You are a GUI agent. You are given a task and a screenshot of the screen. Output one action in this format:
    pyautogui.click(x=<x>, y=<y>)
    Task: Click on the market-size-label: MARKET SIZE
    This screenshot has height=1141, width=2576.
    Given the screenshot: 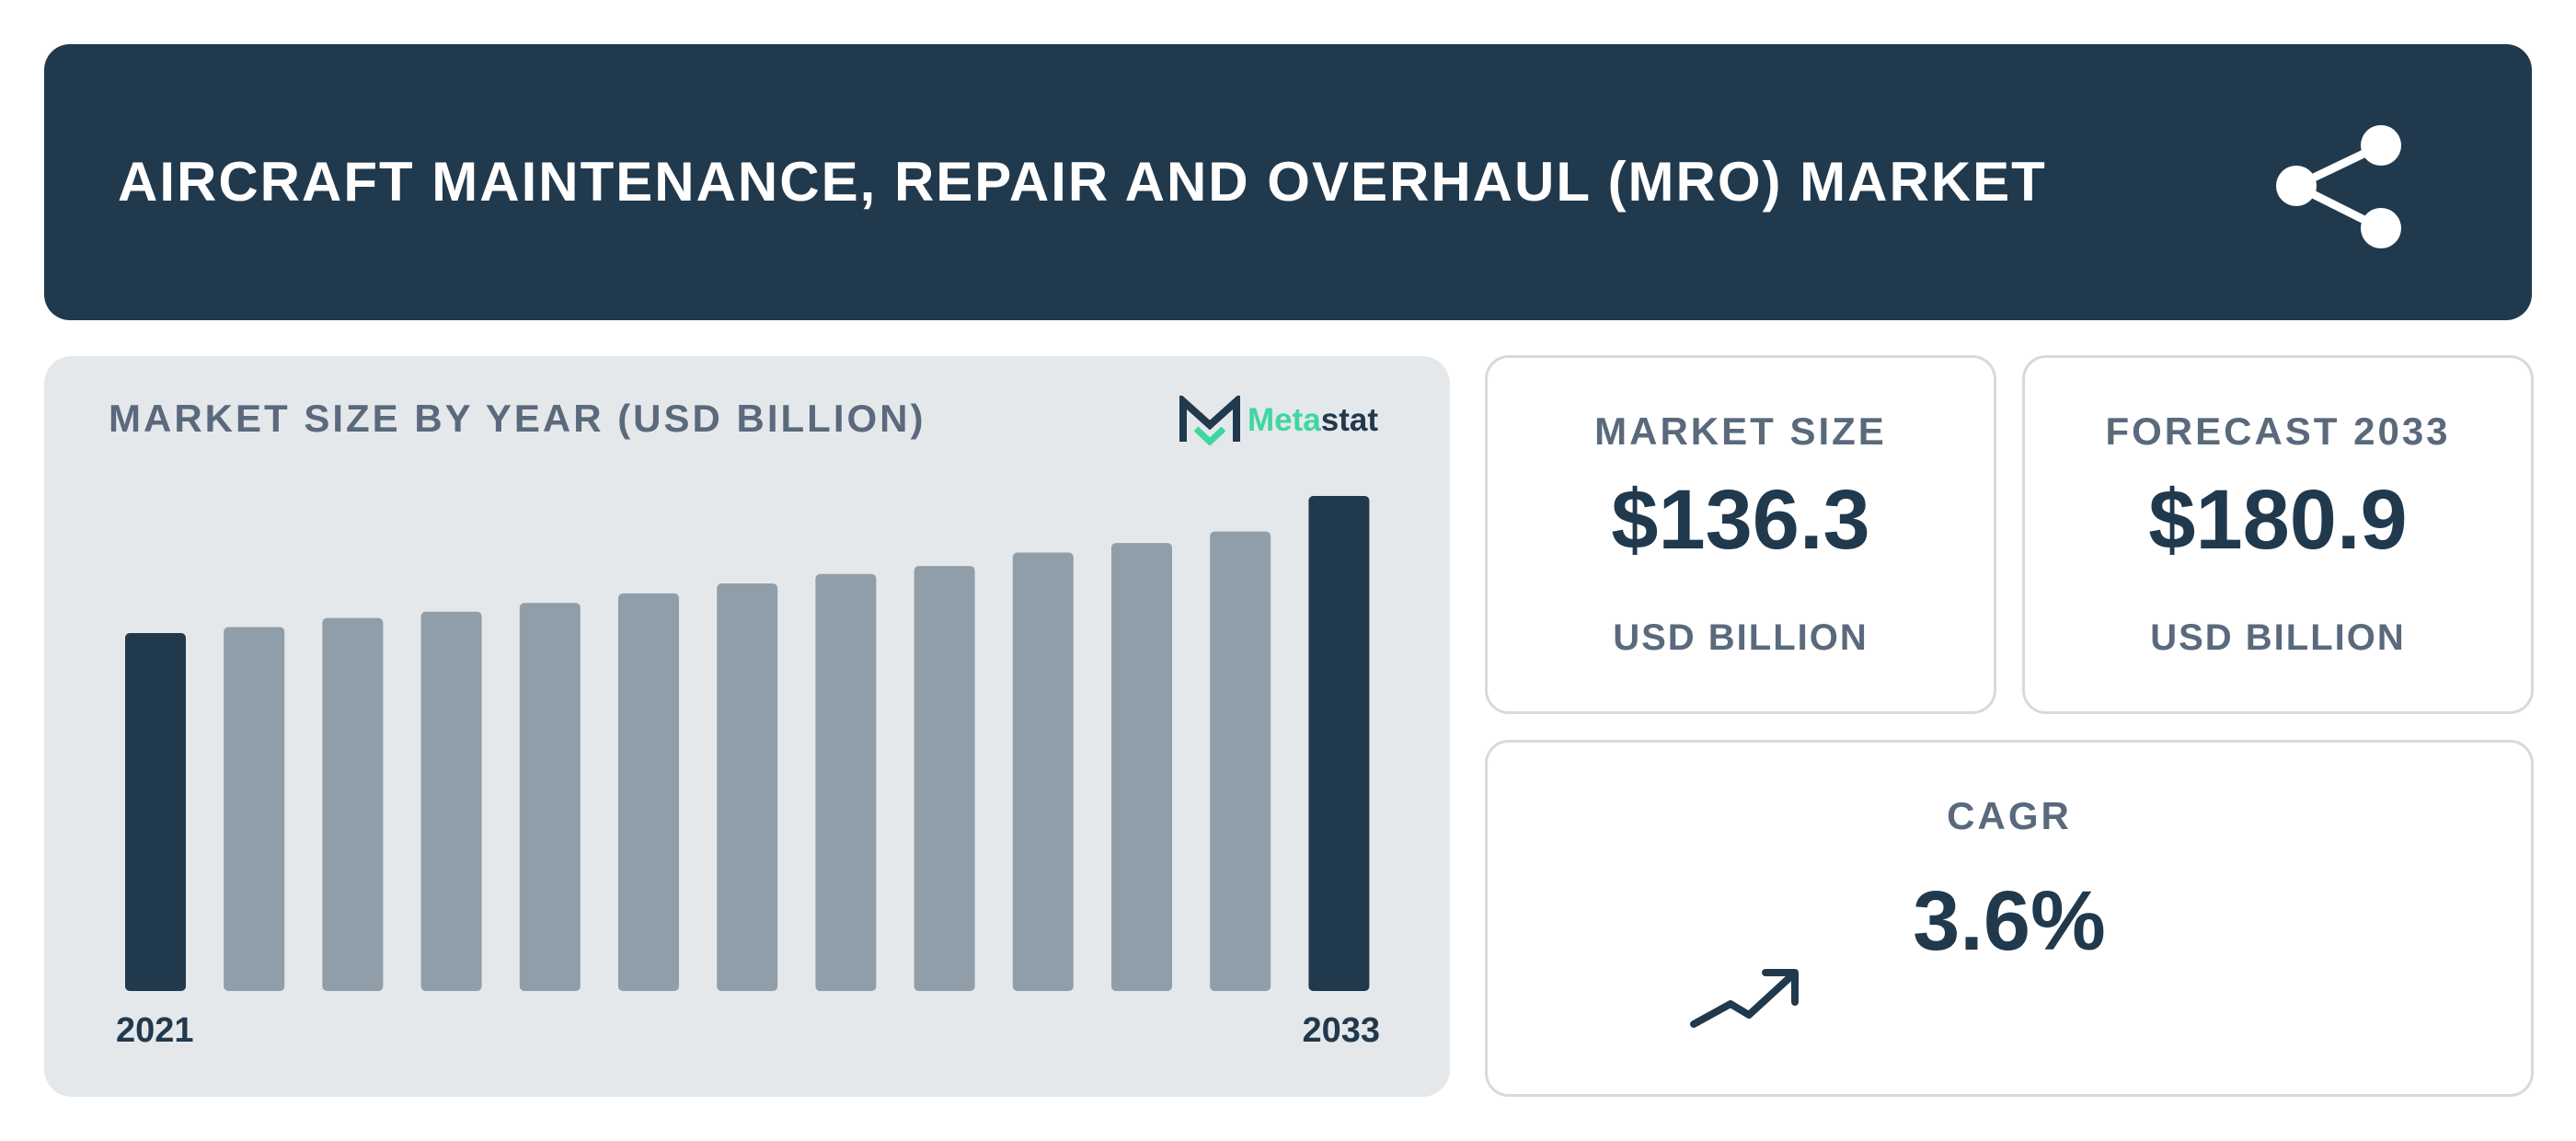 What is the action you would take?
    pyautogui.click(x=1740, y=431)
    